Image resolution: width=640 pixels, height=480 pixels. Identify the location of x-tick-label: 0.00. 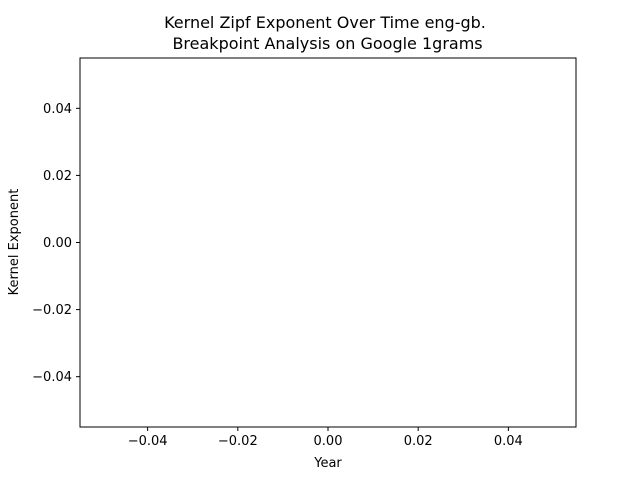
(328, 441).